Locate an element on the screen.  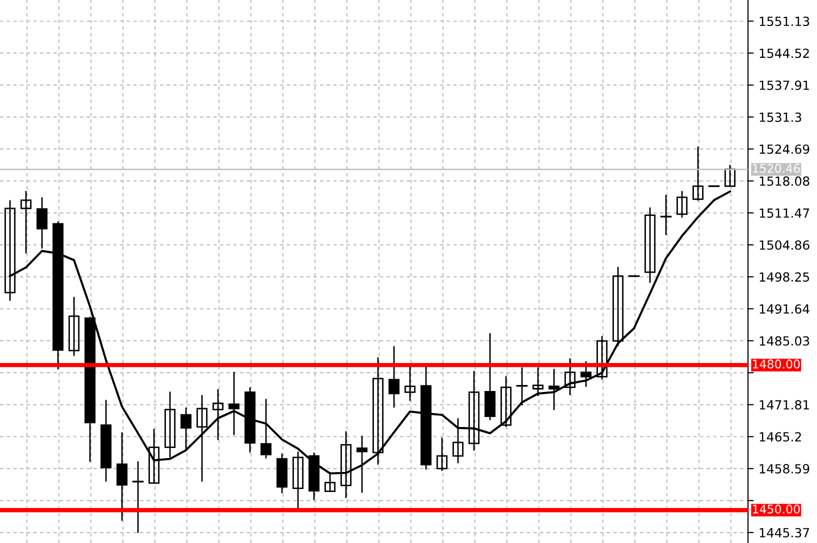
ref-line-label: 1450.00 is located at coordinates (776, 509).